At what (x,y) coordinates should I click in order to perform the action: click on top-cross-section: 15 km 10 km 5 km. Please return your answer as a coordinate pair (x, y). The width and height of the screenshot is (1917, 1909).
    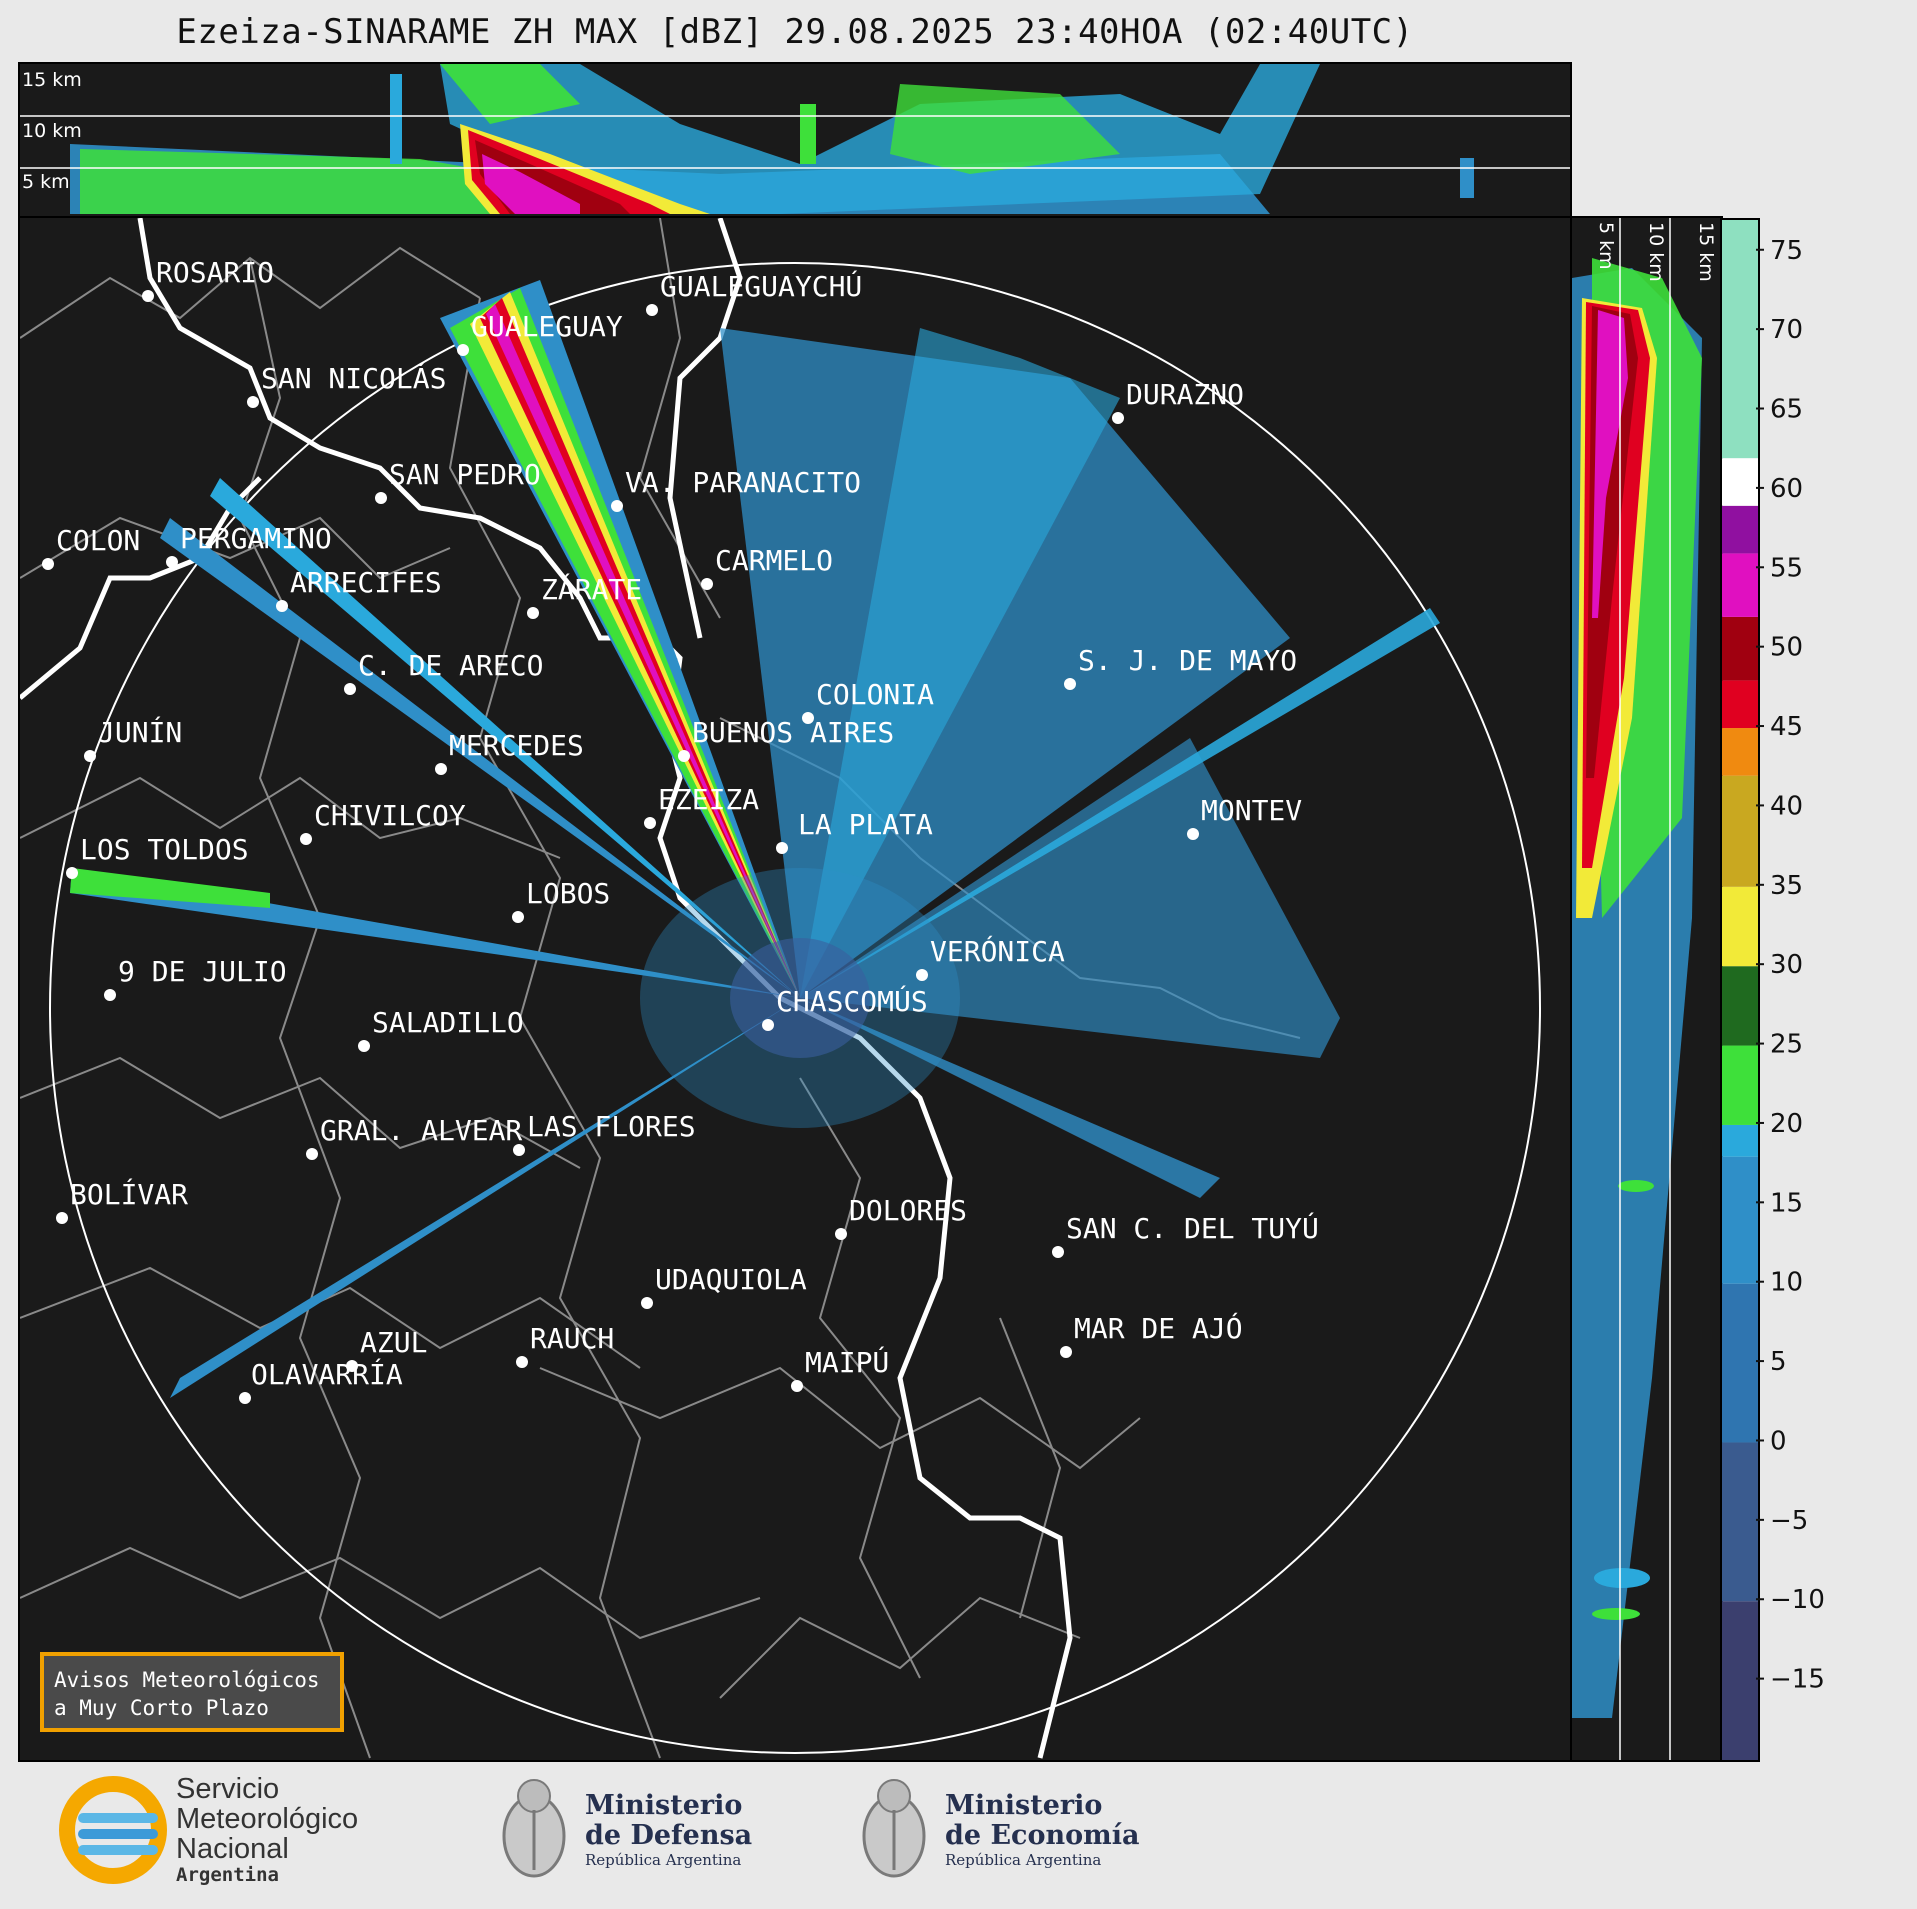
    Looking at the image, I should click on (795, 139).